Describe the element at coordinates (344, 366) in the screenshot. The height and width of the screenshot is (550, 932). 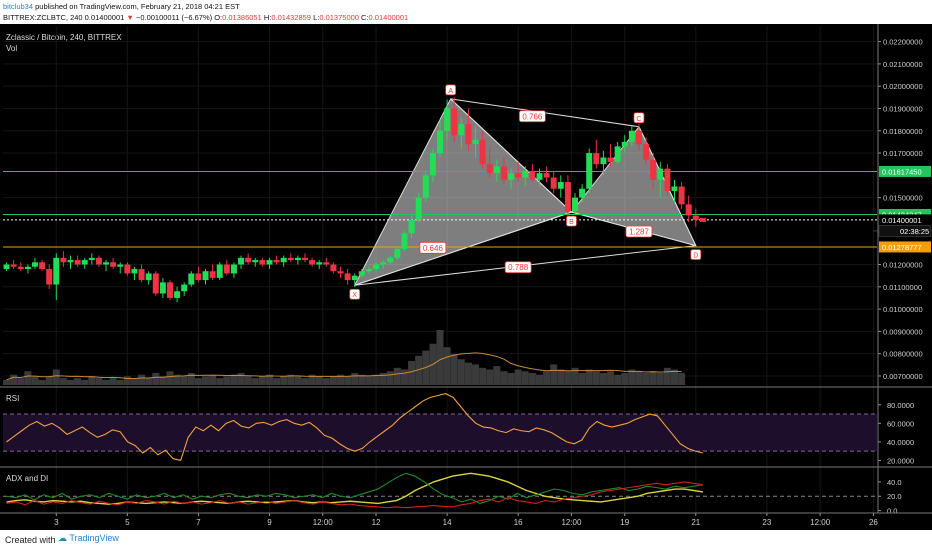
I see `volume-ma-line` at that location.